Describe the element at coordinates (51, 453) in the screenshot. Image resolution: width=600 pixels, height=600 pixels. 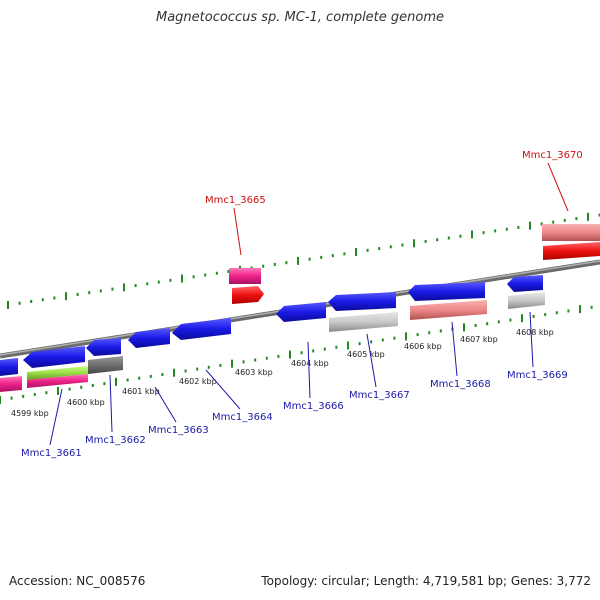
I see `gene-label-mmc1_3661: Mmc1_3661` at that location.